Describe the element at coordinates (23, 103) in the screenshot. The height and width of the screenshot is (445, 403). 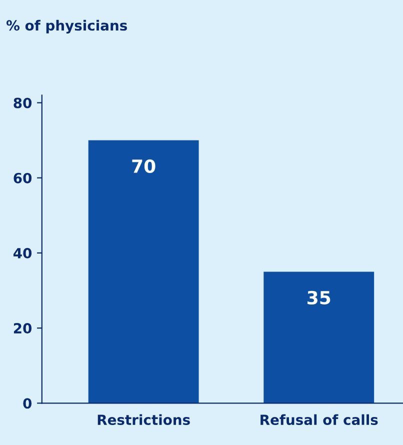
I see `y-tick-label: 80` at that location.